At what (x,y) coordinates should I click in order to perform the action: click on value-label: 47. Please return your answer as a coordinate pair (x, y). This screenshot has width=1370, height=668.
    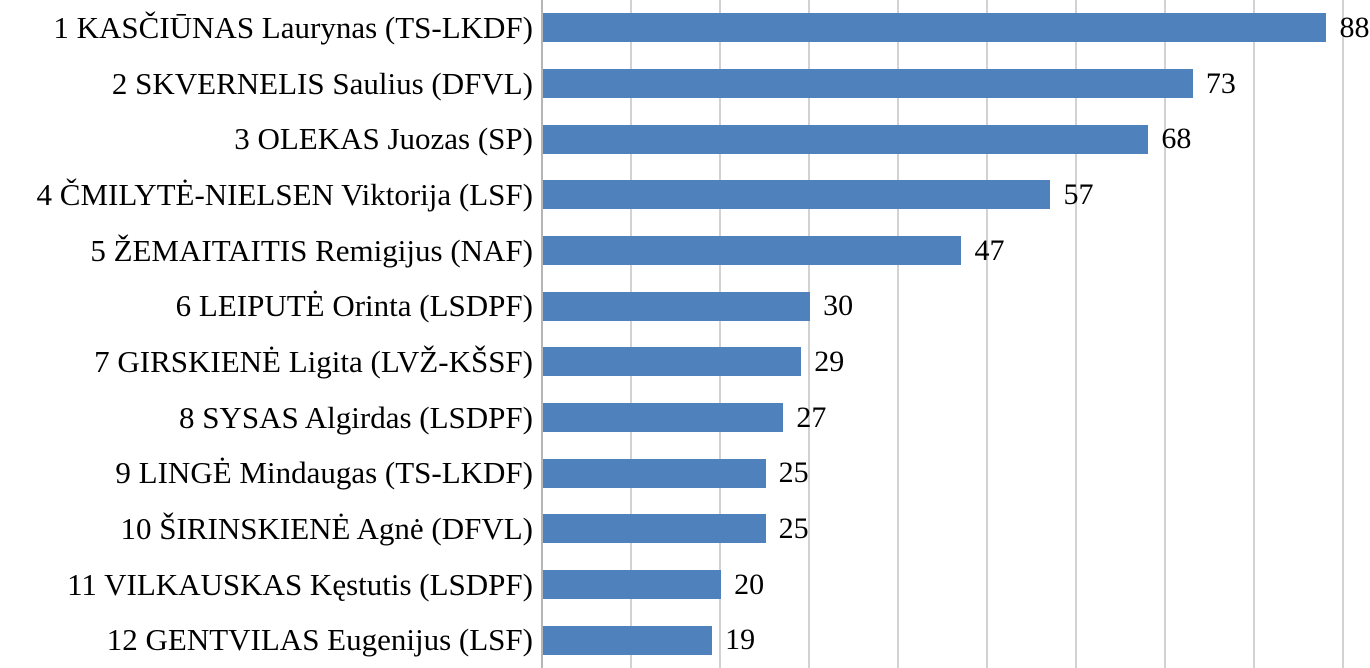
    Looking at the image, I should click on (989, 250).